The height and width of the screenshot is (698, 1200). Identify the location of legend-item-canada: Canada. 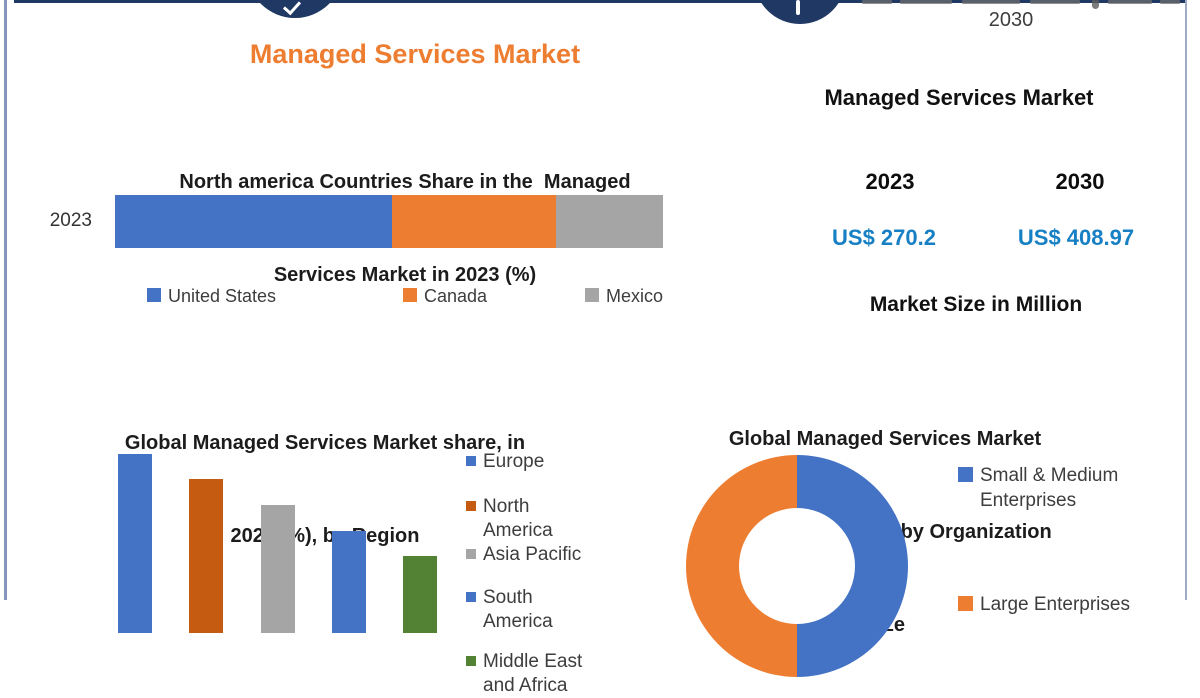
(445, 296).